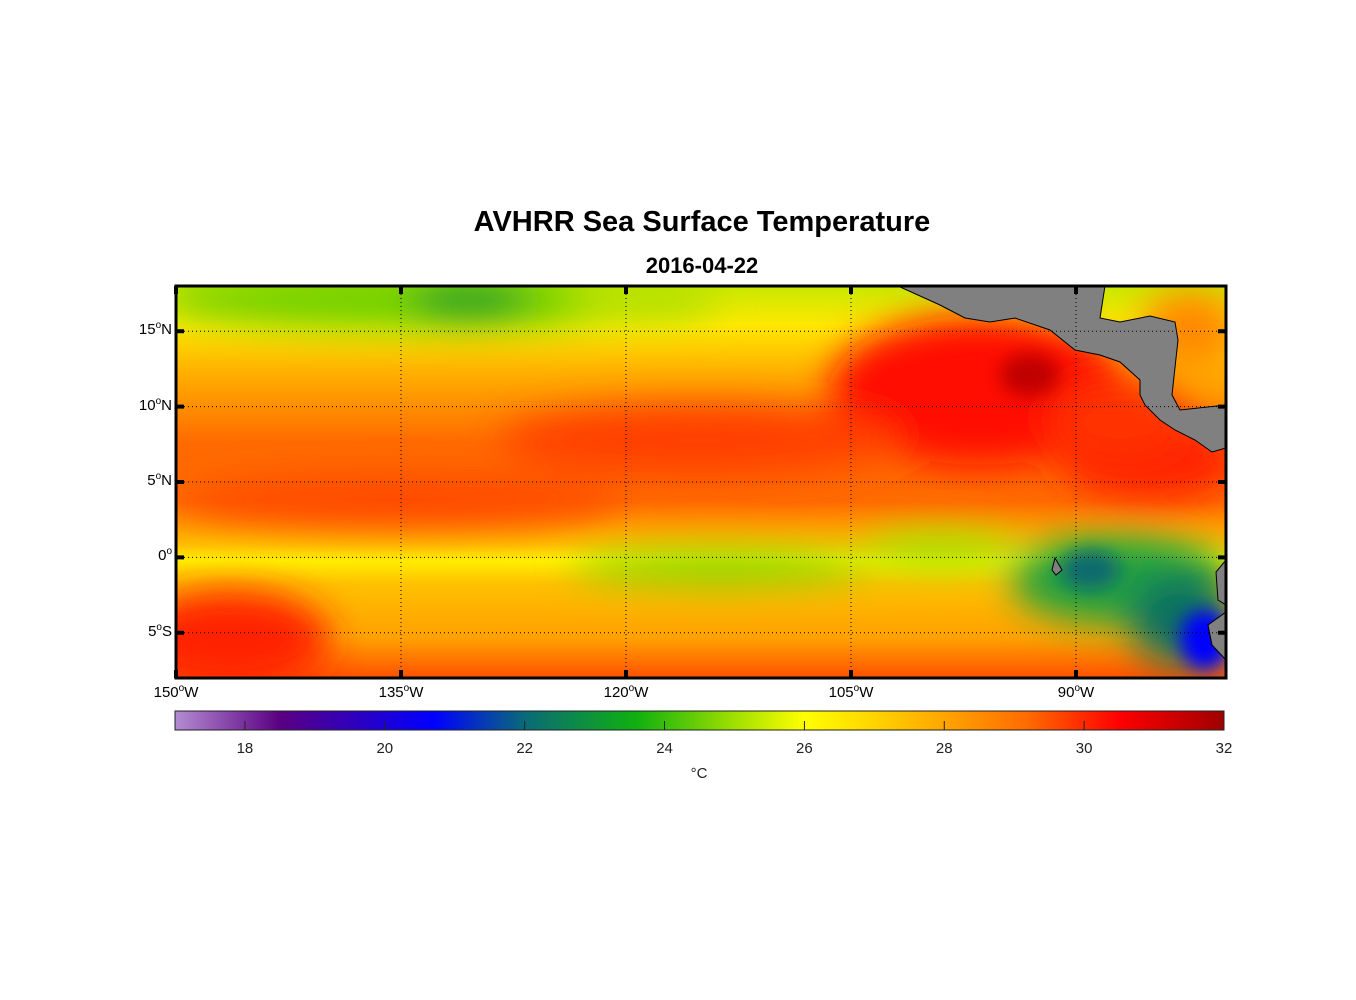 Image resolution: width=1356 pixels, height=1000 pixels. I want to click on colorbar-unit: °C, so click(699, 773).